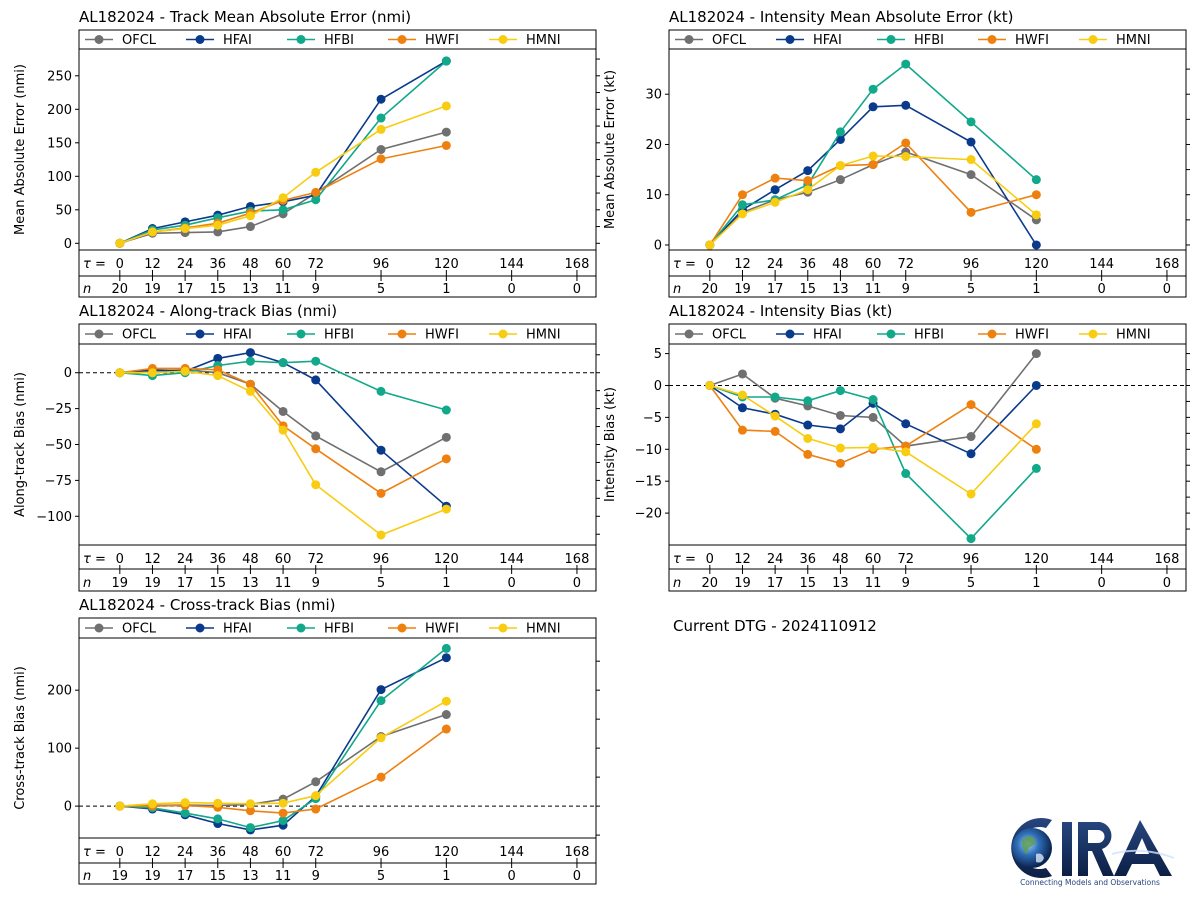  Describe the element at coordinates (775, 626) in the screenshot. I see `current-dtg-label: Current DTG - 2024110912` at that location.